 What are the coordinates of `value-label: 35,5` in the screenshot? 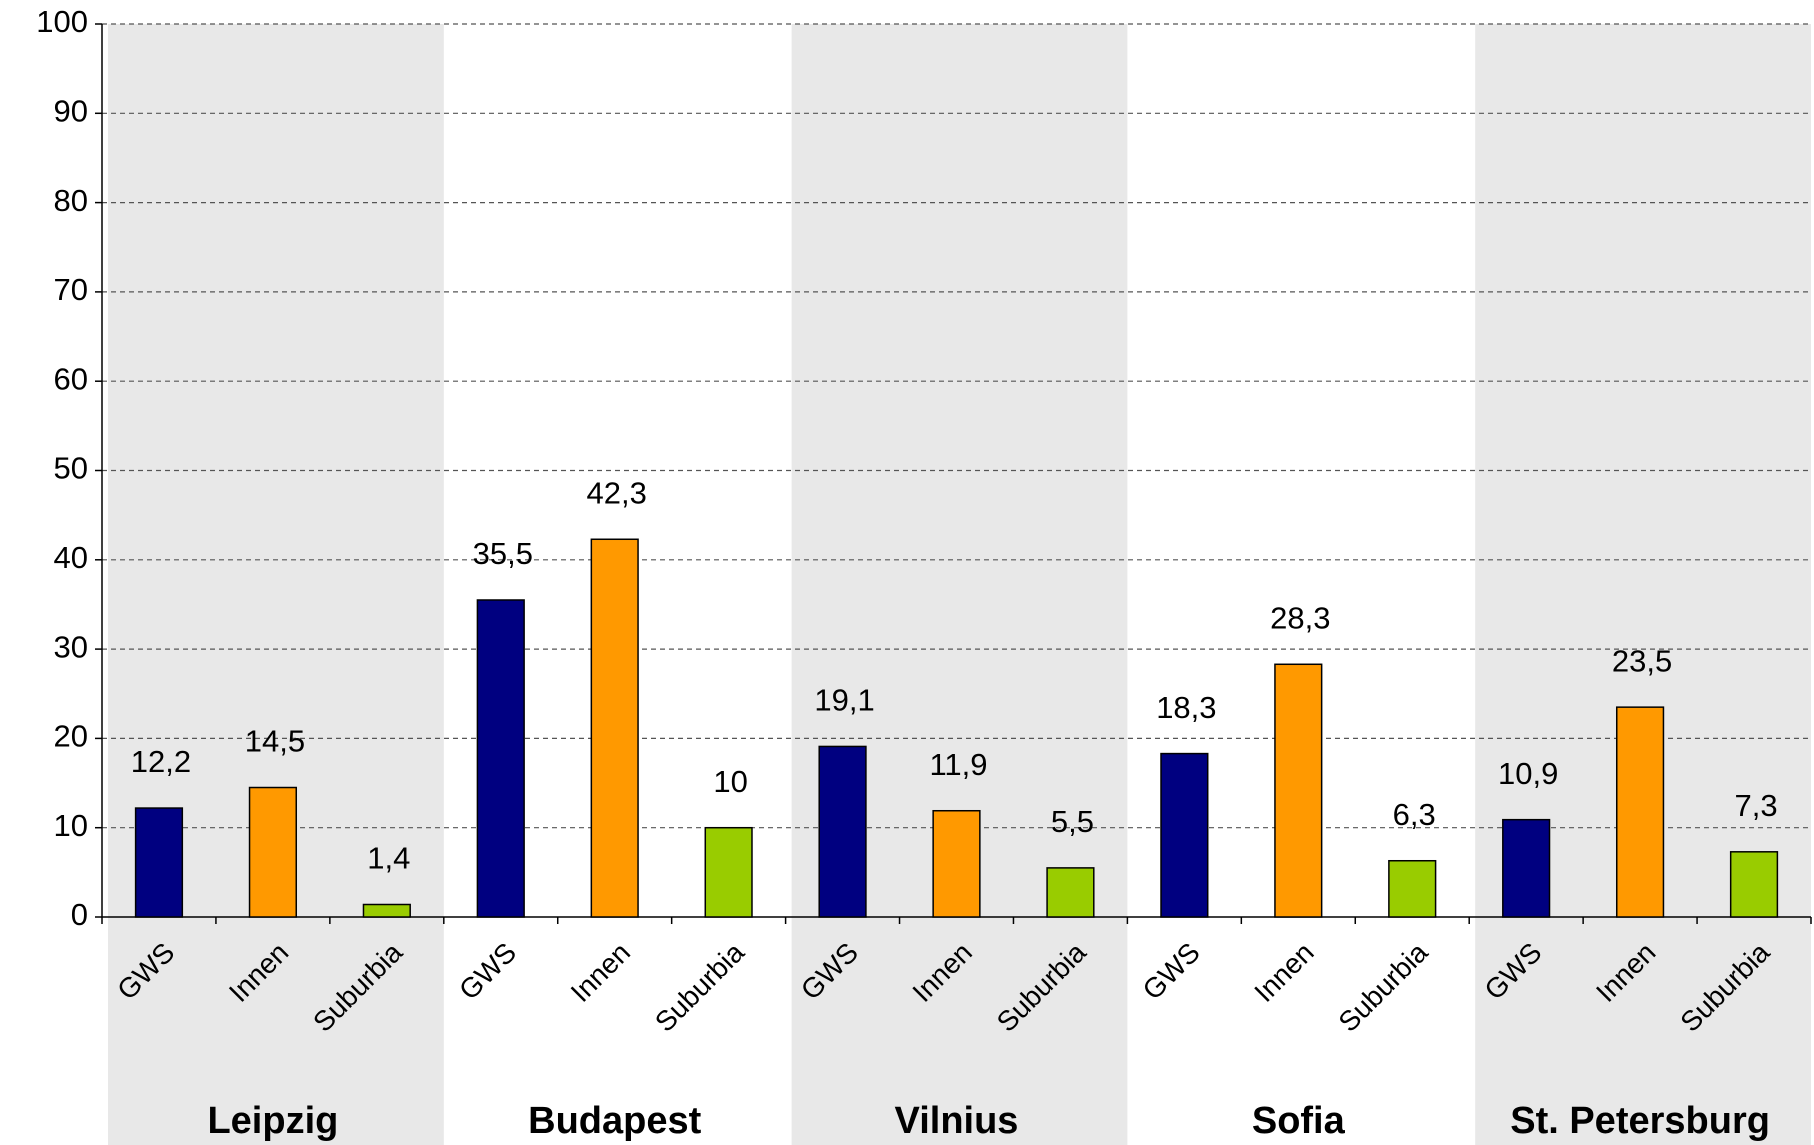 It's located at (503, 553).